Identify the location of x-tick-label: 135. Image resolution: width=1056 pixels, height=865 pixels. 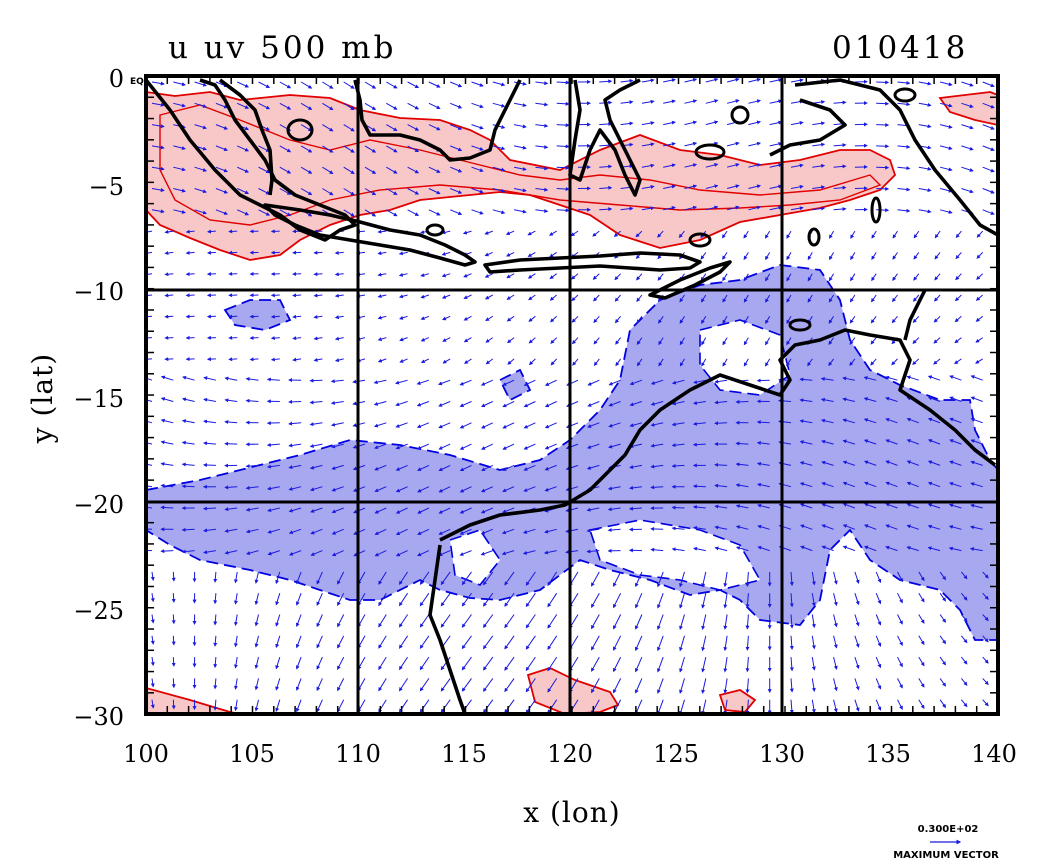
(888, 754).